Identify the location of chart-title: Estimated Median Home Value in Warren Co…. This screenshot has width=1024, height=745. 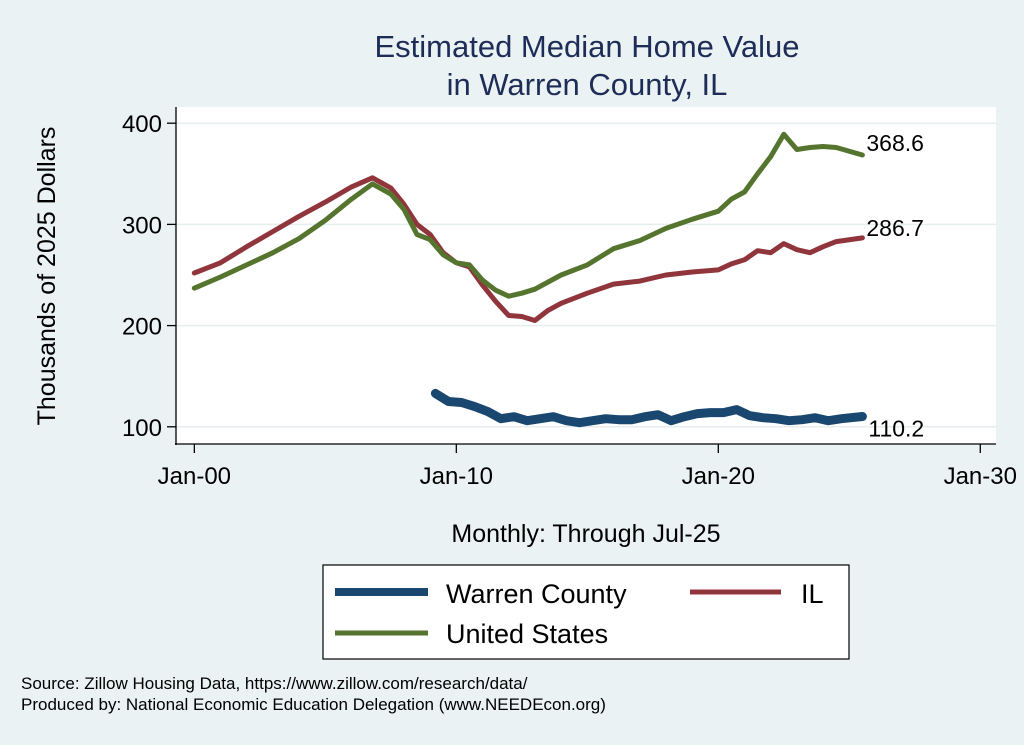
(586, 65).